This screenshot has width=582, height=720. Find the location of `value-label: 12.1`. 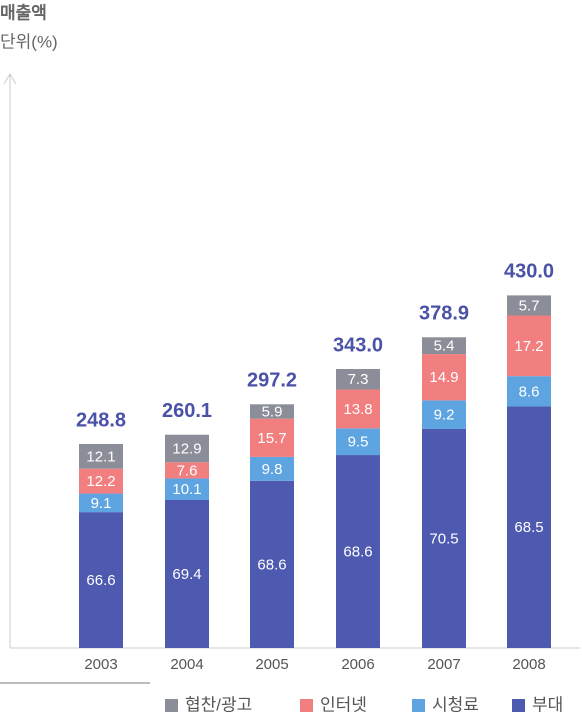

value-label: 12.1 is located at coordinates (100, 456).